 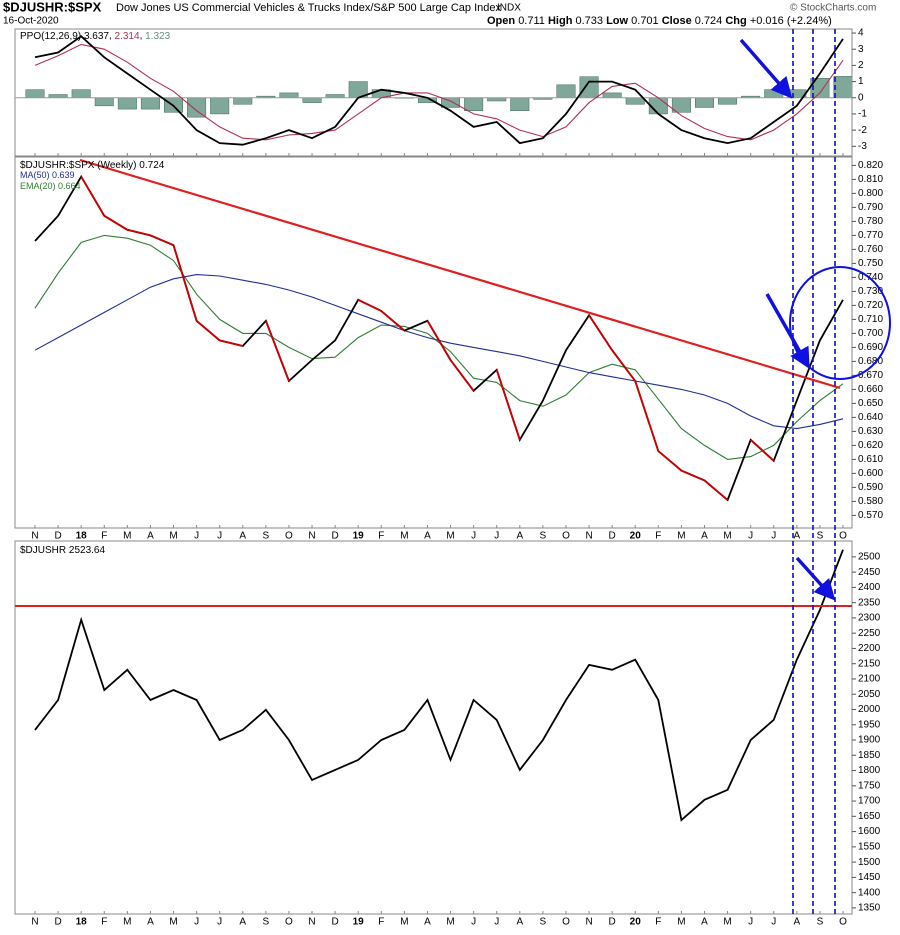 What do you see at coordinates (870, 263) in the screenshot?
I see `y-tick-label: 0.750` at bounding box center [870, 263].